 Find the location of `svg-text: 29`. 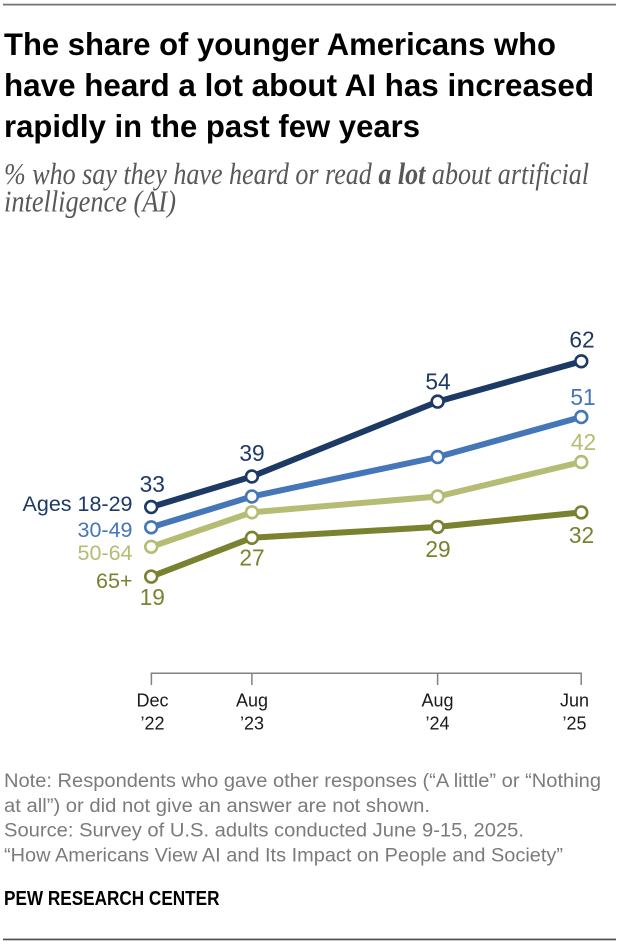

svg-text: 29 is located at coordinates (437, 549).